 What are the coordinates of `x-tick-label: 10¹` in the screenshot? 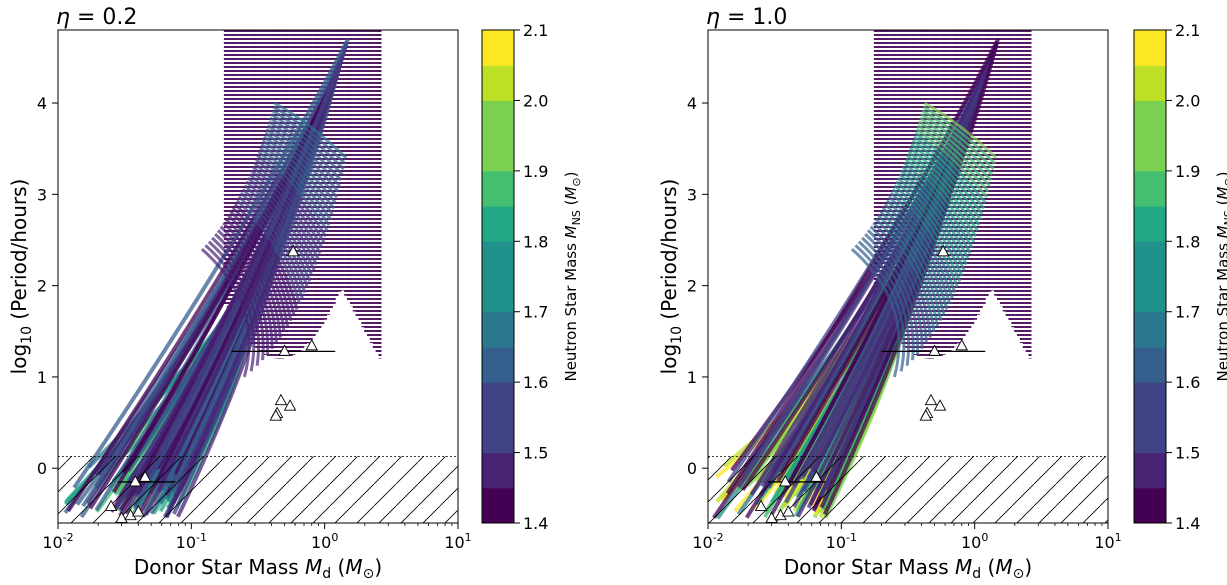 It's located at (457, 541).